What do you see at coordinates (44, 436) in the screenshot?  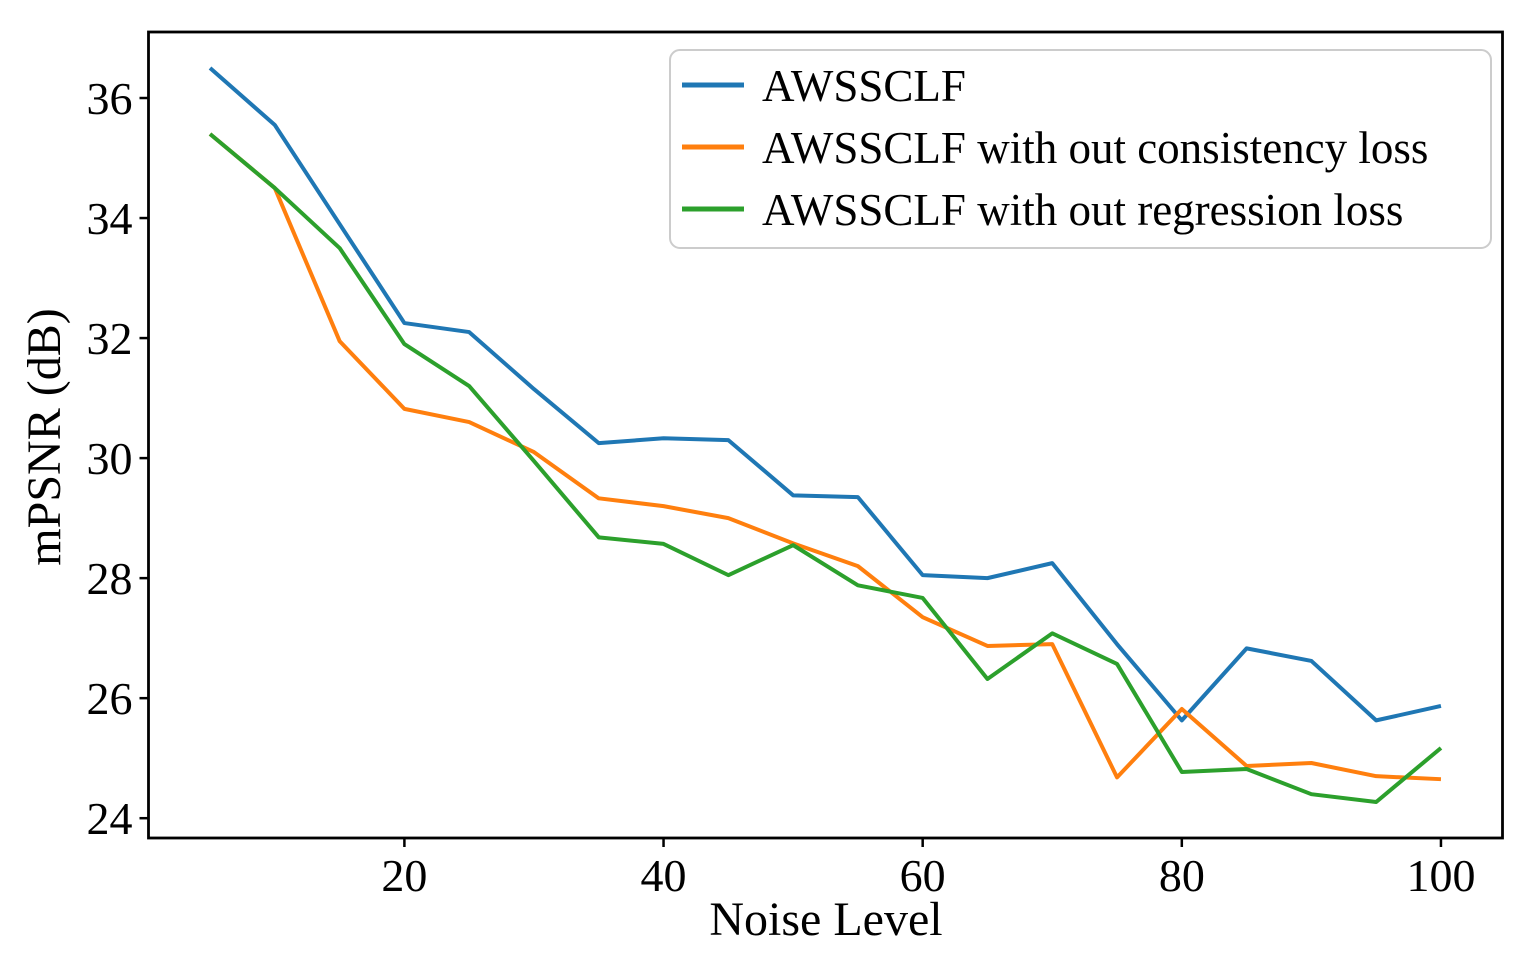 I see `y-axis-title: mPSNR (dB)` at bounding box center [44, 436].